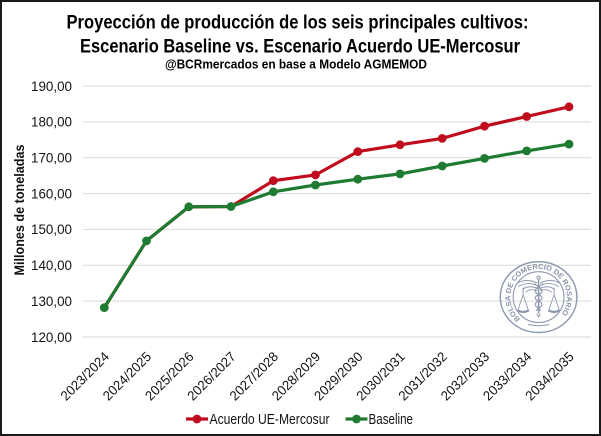 The width and height of the screenshot is (601, 436). I want to click on svg-text: Acuerdo UE-Mercosur, so click(270, 419).